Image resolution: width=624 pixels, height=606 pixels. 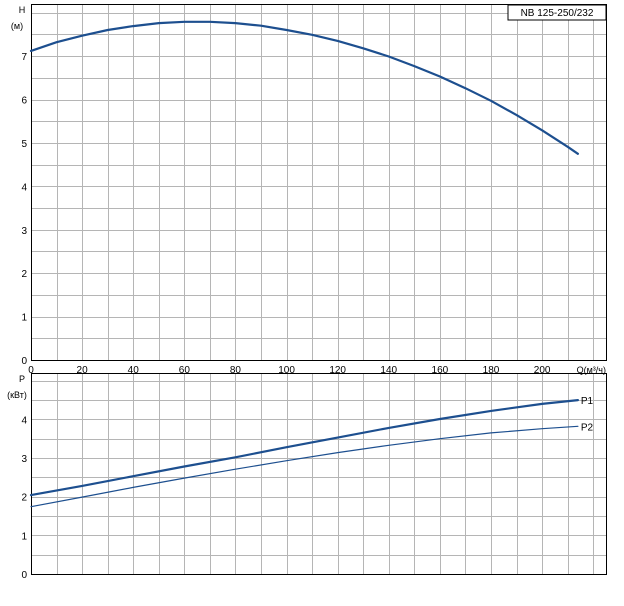 I want to click on series-line-p2, so click(x=304, y=466).